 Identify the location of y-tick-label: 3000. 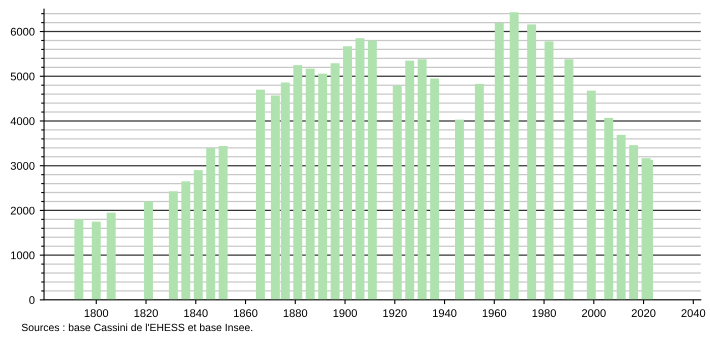
(22, 166).